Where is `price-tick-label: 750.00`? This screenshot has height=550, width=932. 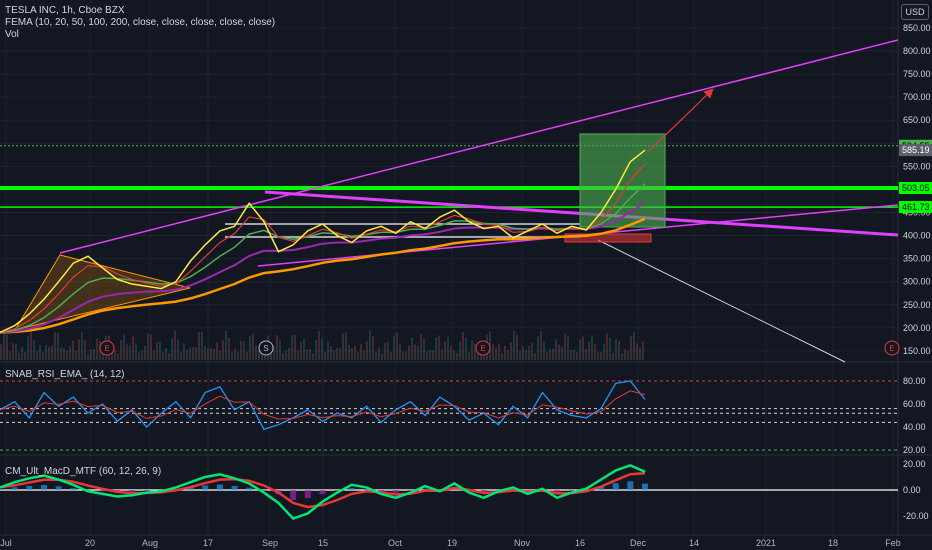 price-tick-label: 750.00 is located at coordinates (917, 74).